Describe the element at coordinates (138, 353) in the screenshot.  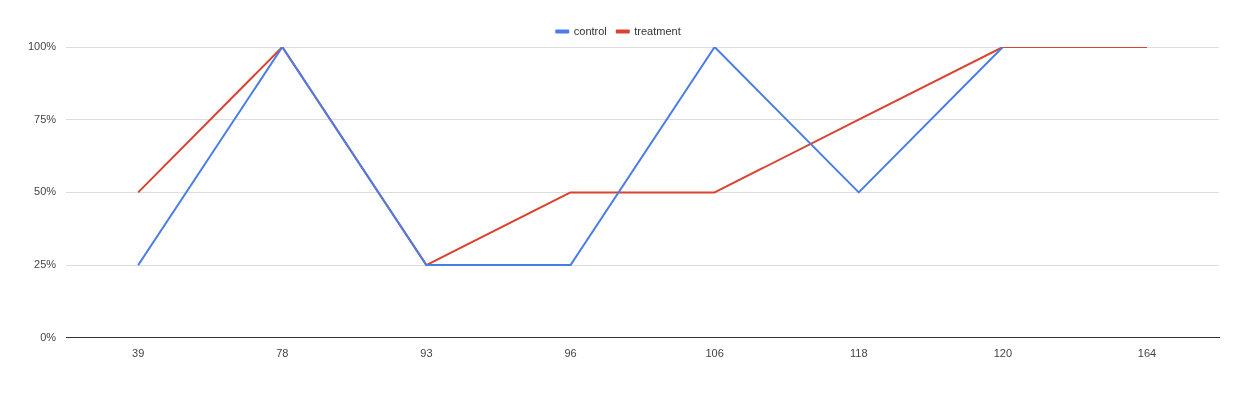
I see `x-tick-label: 39` at that location.